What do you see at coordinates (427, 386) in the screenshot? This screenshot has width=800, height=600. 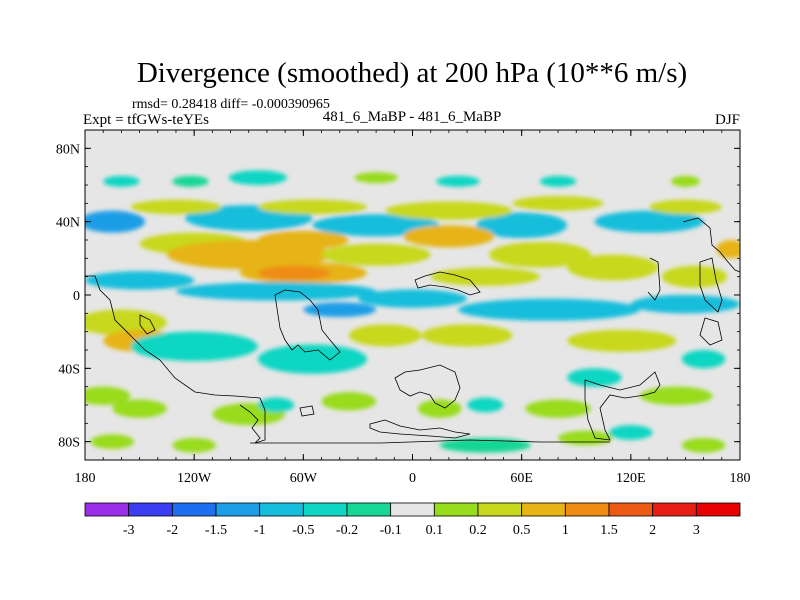 I see `coastline-southern-africa` at bounding box center [427, 386].